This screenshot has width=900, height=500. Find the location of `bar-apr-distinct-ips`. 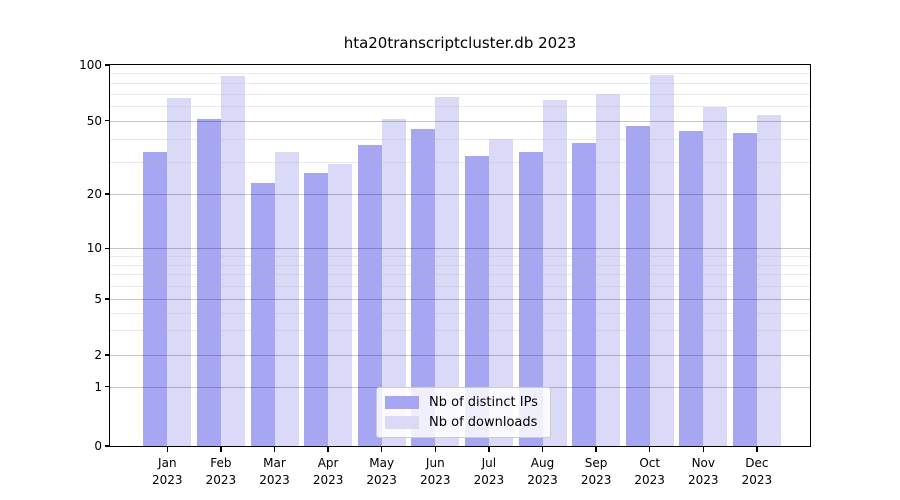

bar-apr-distinct-ips is located at coordinates (316, 309).